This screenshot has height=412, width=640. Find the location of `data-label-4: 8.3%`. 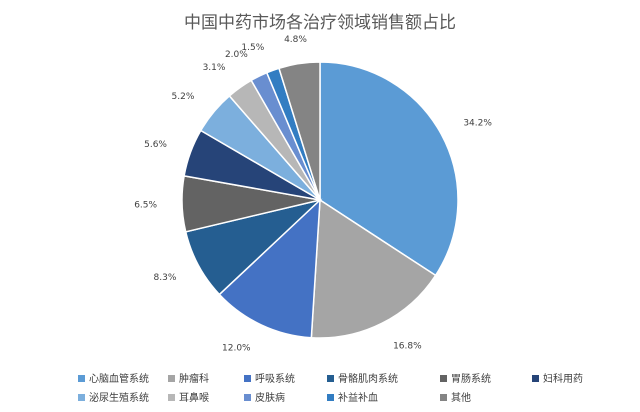

data-label-4: 8.3% is located at coordinates (165, 278).